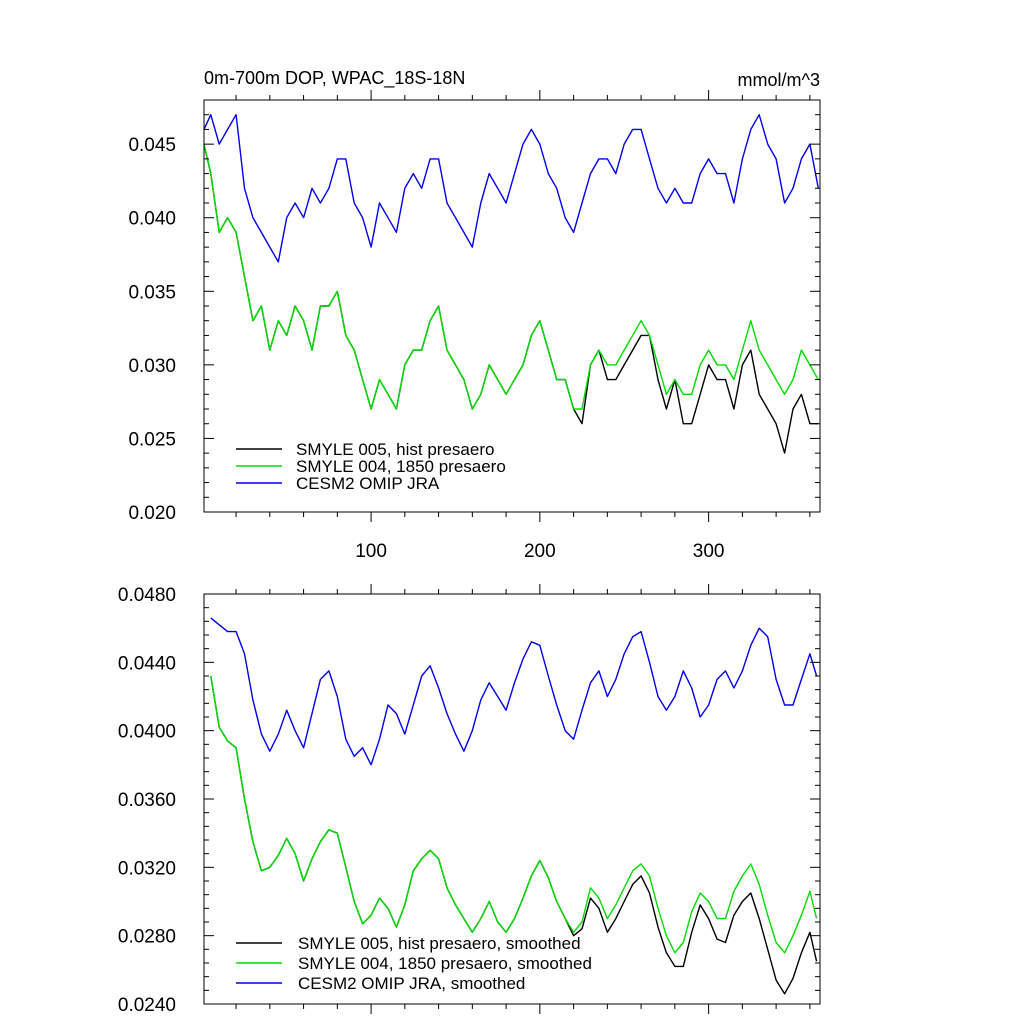 This screenshot has width=1024, height=1024. What do you see at coordinates (152, 292) in the screenshot?
I see `y-tick-label: 0.035` at bounding box center [152, 292].